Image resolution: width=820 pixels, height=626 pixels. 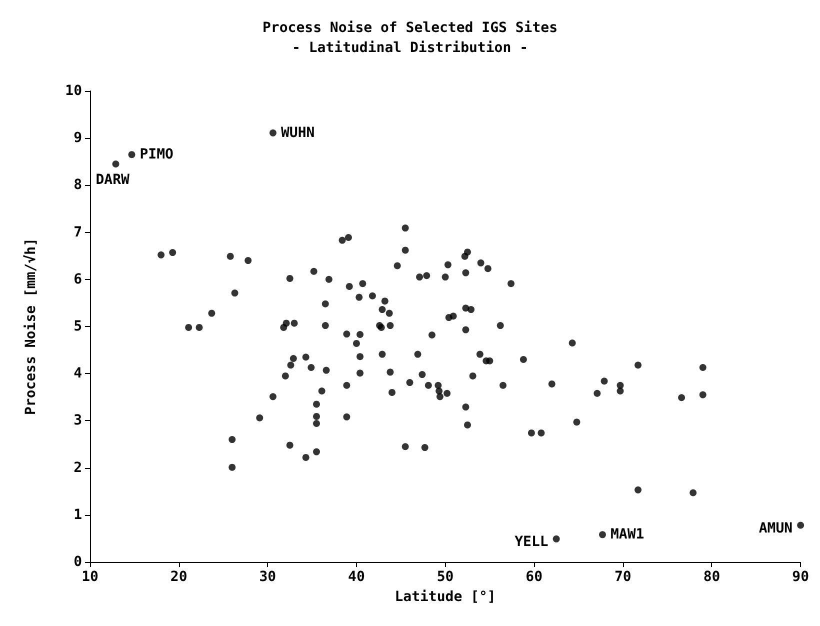 I want to click on y-tick-label: 1, so click(x=78, y=514).